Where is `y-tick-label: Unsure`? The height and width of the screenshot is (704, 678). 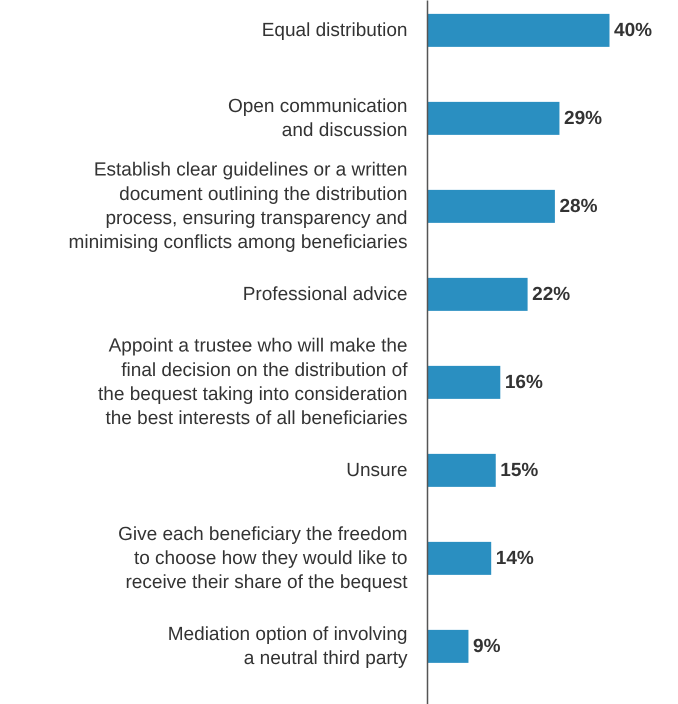
y-tick-label: Unsure is located at coordinates (377, 470).